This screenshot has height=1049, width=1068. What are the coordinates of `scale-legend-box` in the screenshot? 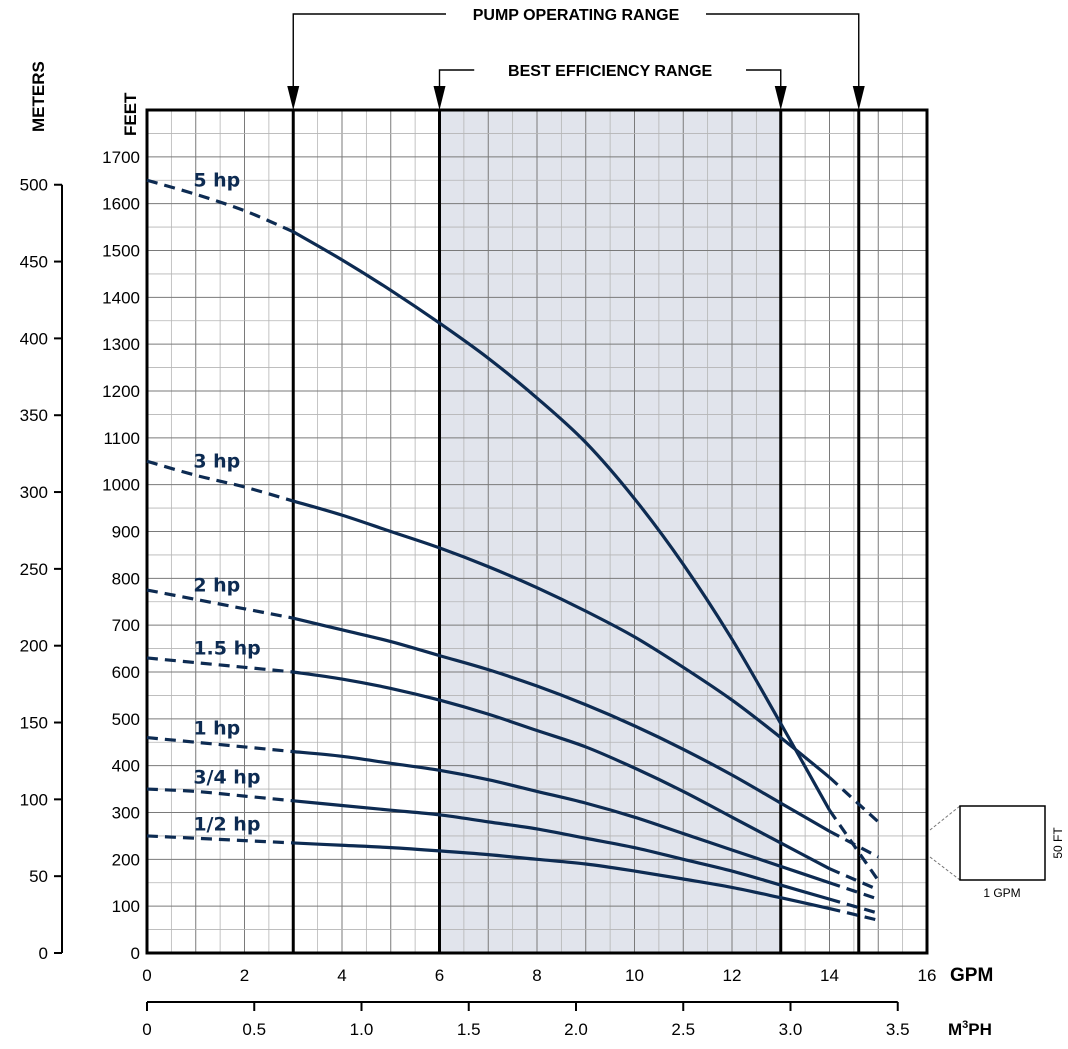 It's located at (1002, 843).